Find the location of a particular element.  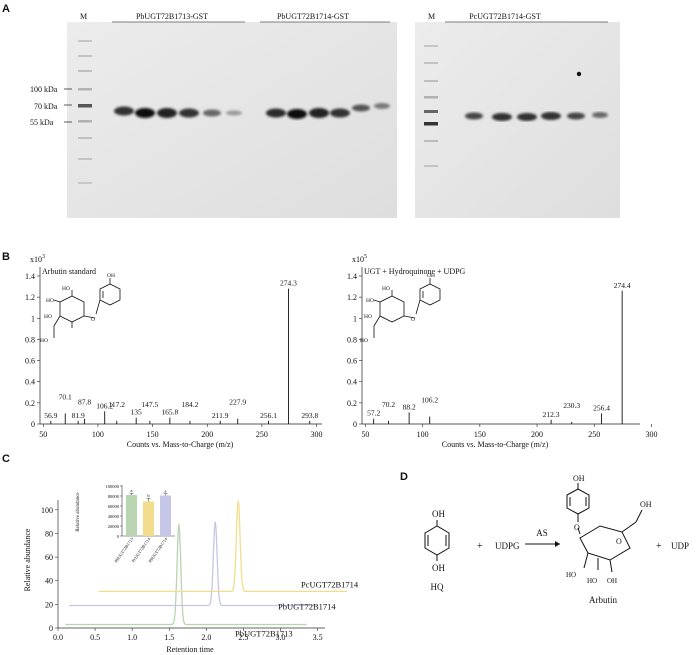

x-tick-label: 3.5 is located at coordinates (318, 637).